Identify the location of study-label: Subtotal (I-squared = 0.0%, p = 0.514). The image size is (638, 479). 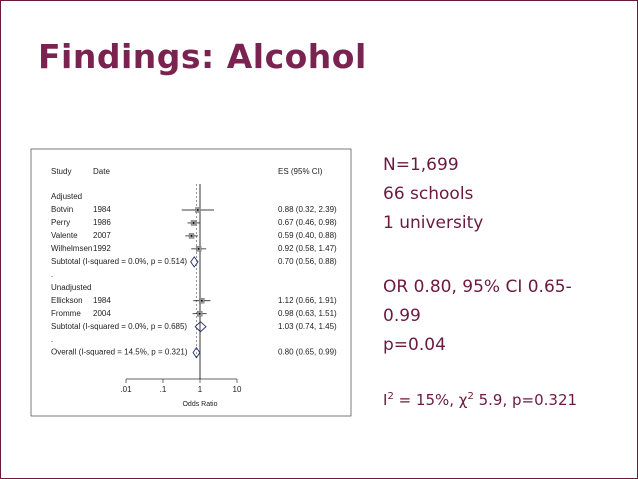
(119, 261).